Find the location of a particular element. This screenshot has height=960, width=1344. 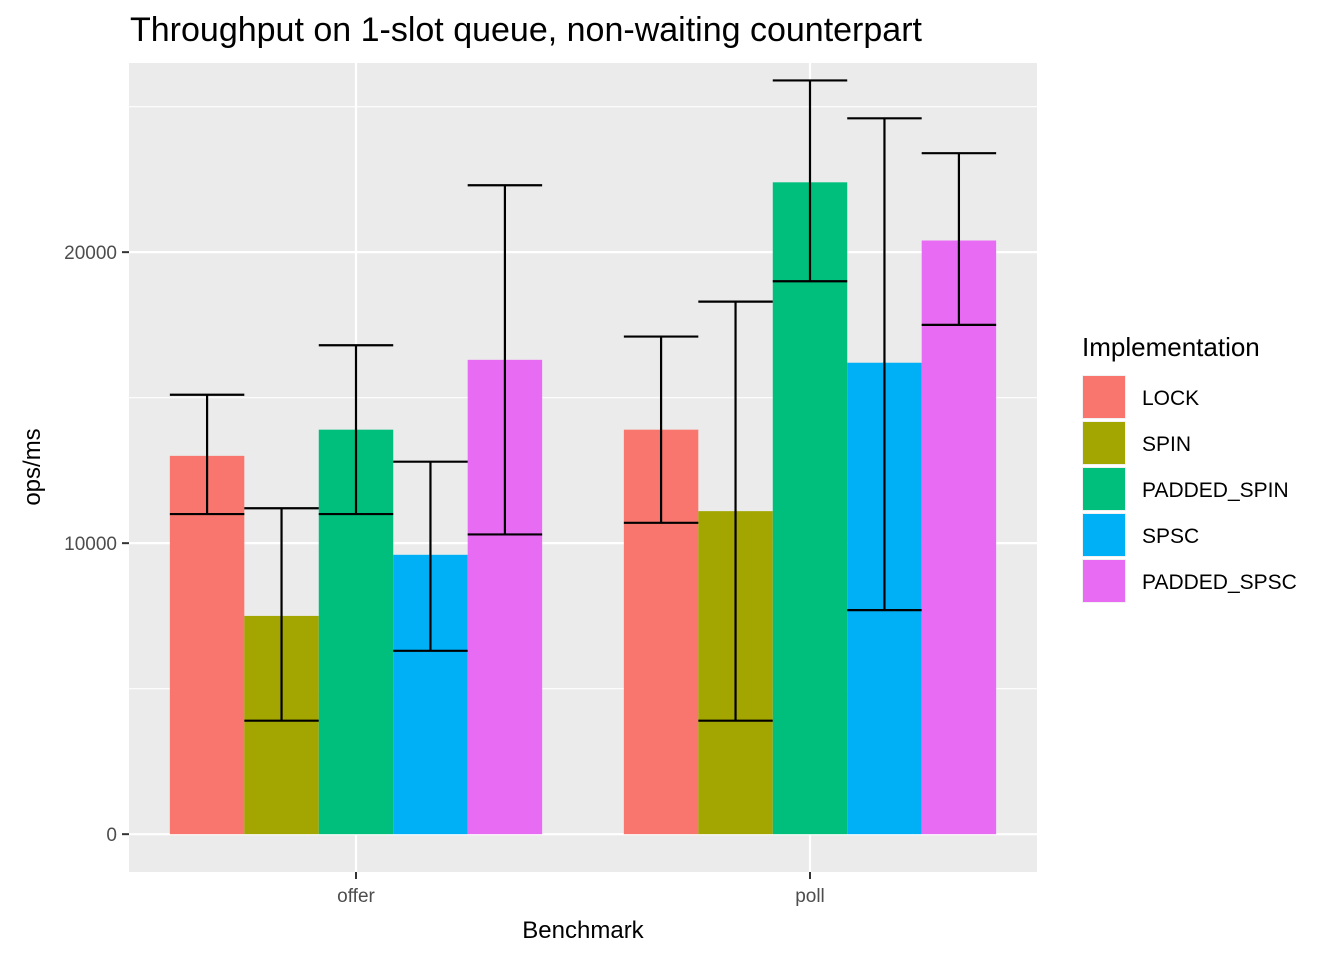

legend-swatch-spin is located at coordinates (1104, 443).